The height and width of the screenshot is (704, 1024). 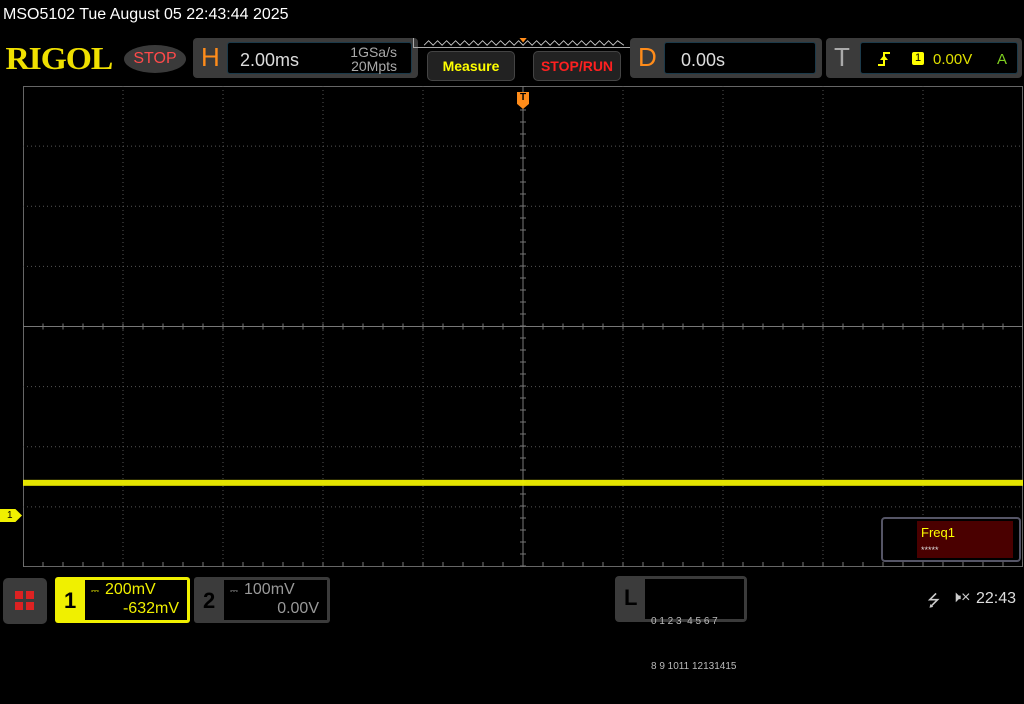 What do you see at coordinates (130, 589) in the screenshot?
I see `ch1-scale: 200mV` at bounding box center [130, 589].